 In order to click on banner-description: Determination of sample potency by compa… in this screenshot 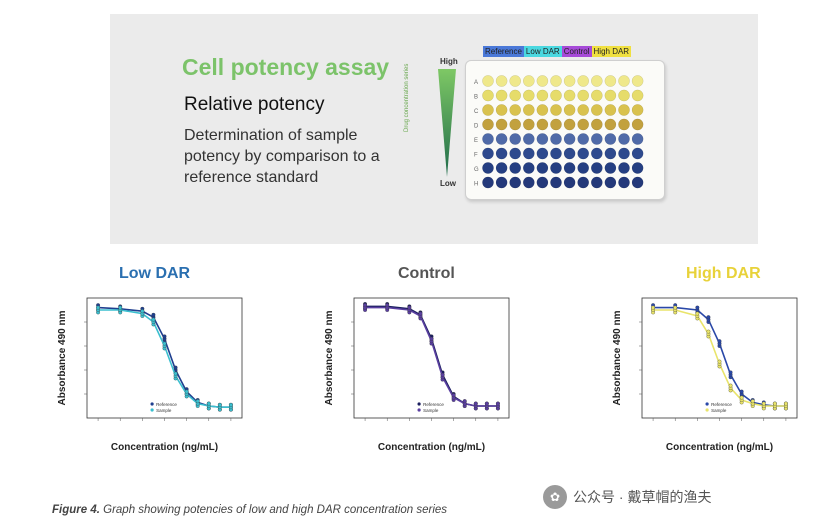, I will do `click(282, 156)`.